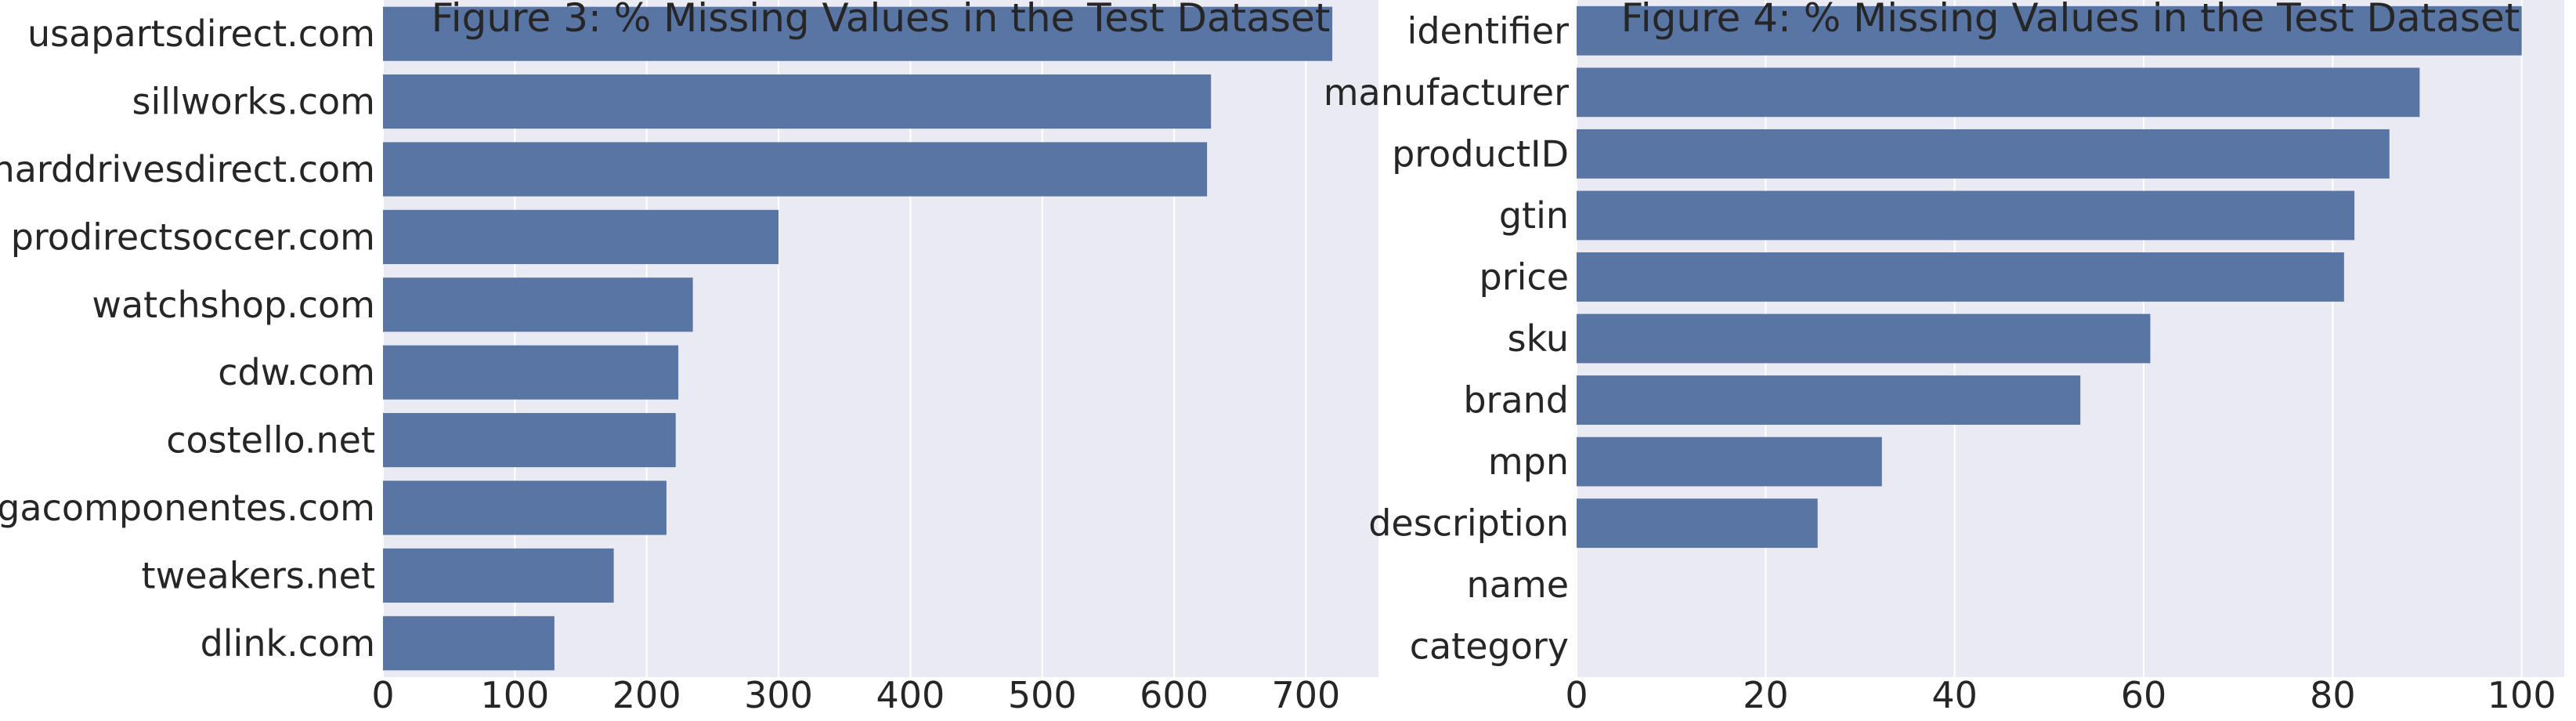 This screenshot has height=721, width=2576. Describe the element at coordinates (187, 169) in the screenshot. I see `y-tick-label: harddrivesdirect.com` at that location.